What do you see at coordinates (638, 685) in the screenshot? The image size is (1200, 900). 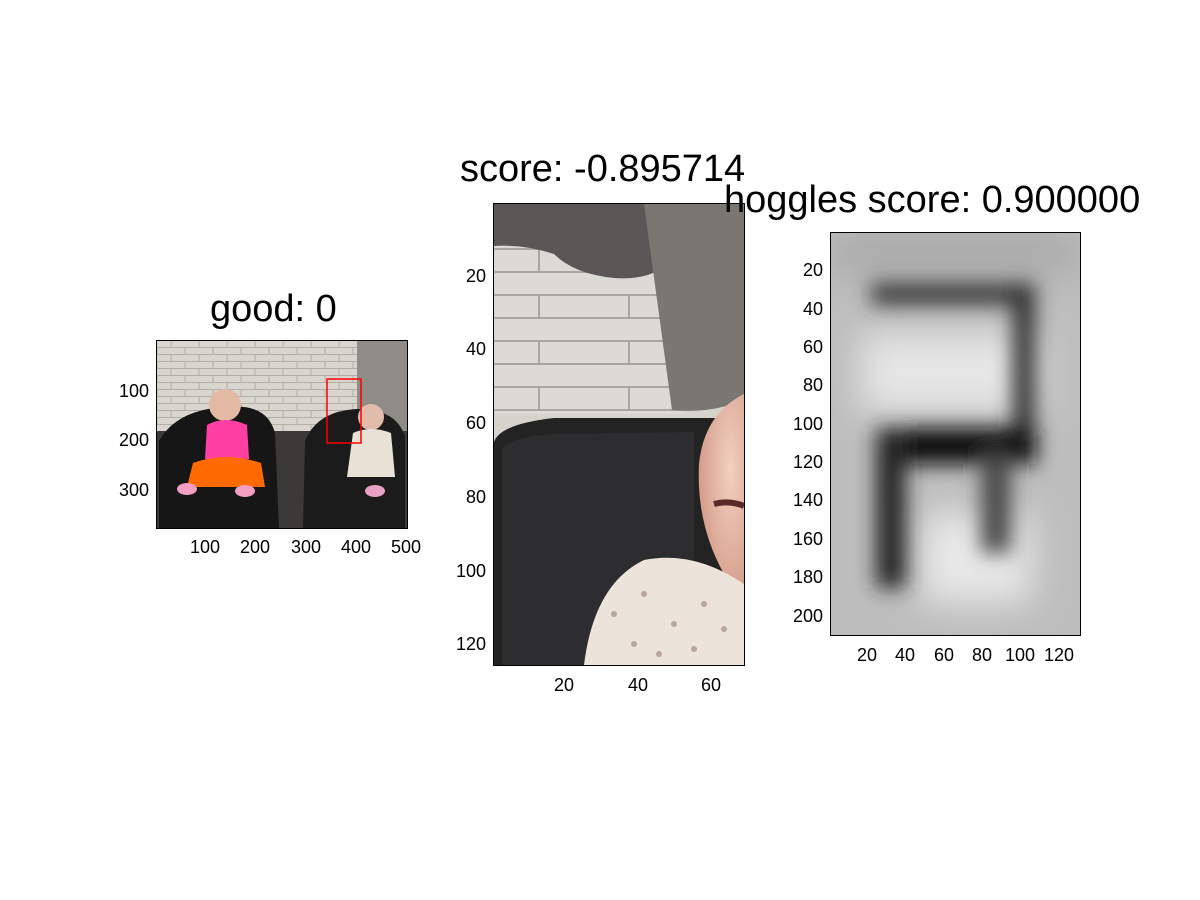 I see `panel2-xtick: 40` at bounding box center [638, 685].